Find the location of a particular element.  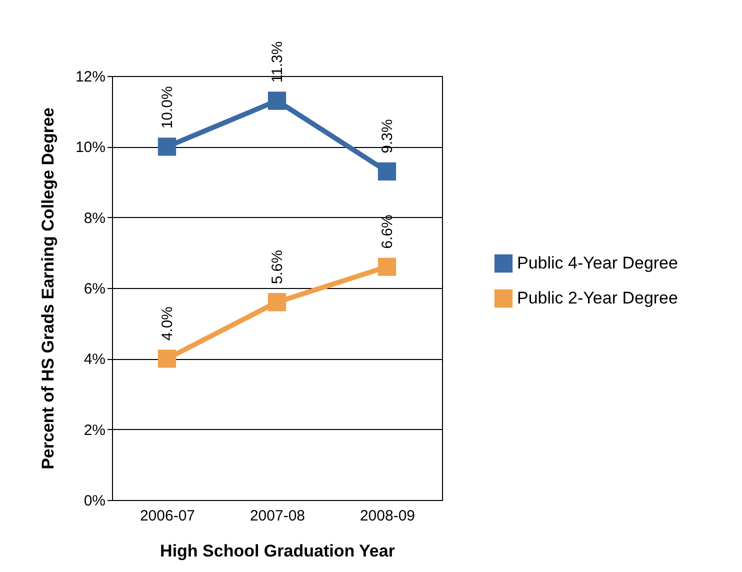

y-tick-label: 2% is located at coordinates (95, 430).